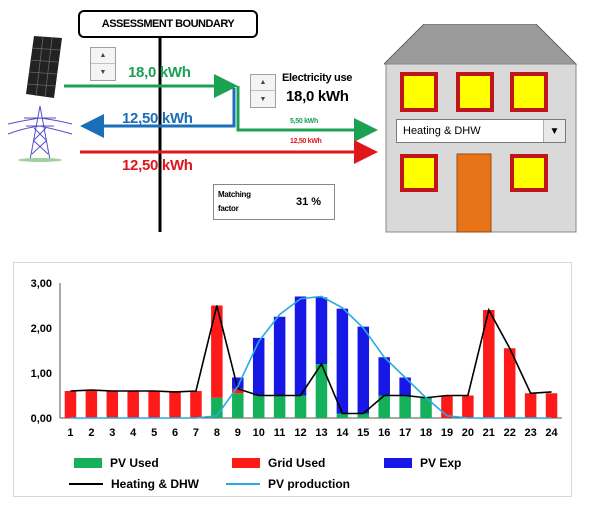 Image resolution: width=595 pixels, height=506 pixels. What do you see at coordinates (447, 433) in the screenshot?
I see `x-tick-label: 19` at bounding box center [447, 433].